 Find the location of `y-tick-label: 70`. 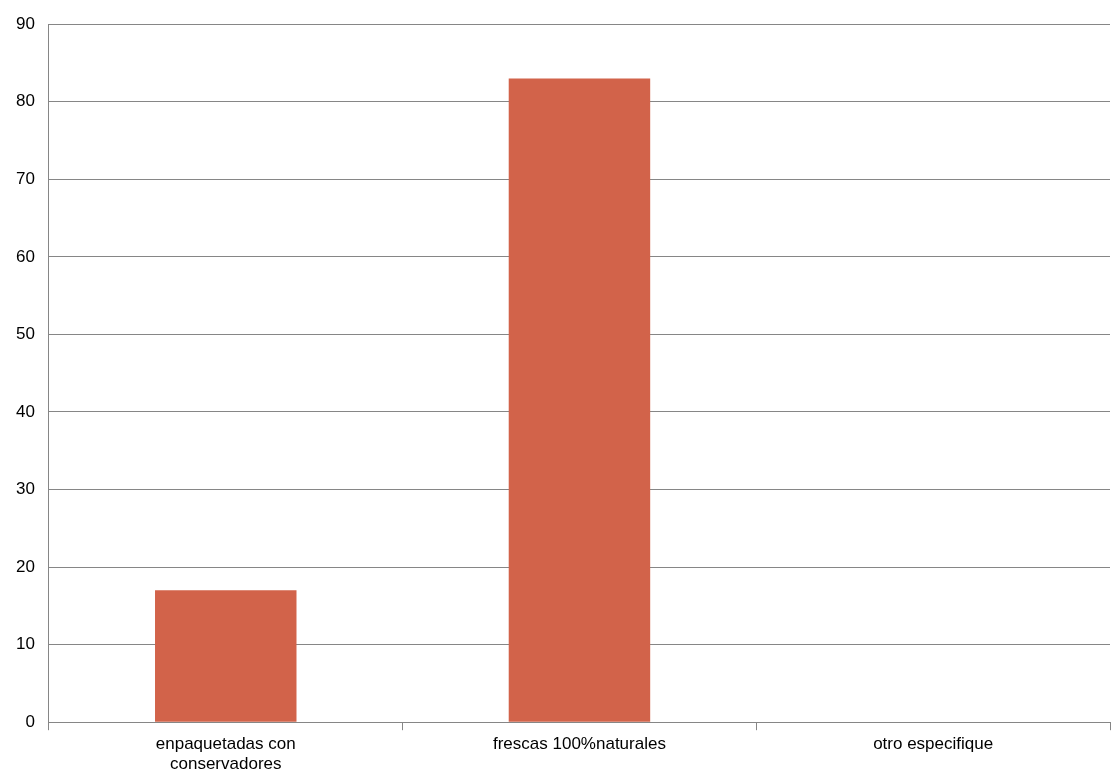

y-tick-label: 70 is located at coordinates (25, 178).